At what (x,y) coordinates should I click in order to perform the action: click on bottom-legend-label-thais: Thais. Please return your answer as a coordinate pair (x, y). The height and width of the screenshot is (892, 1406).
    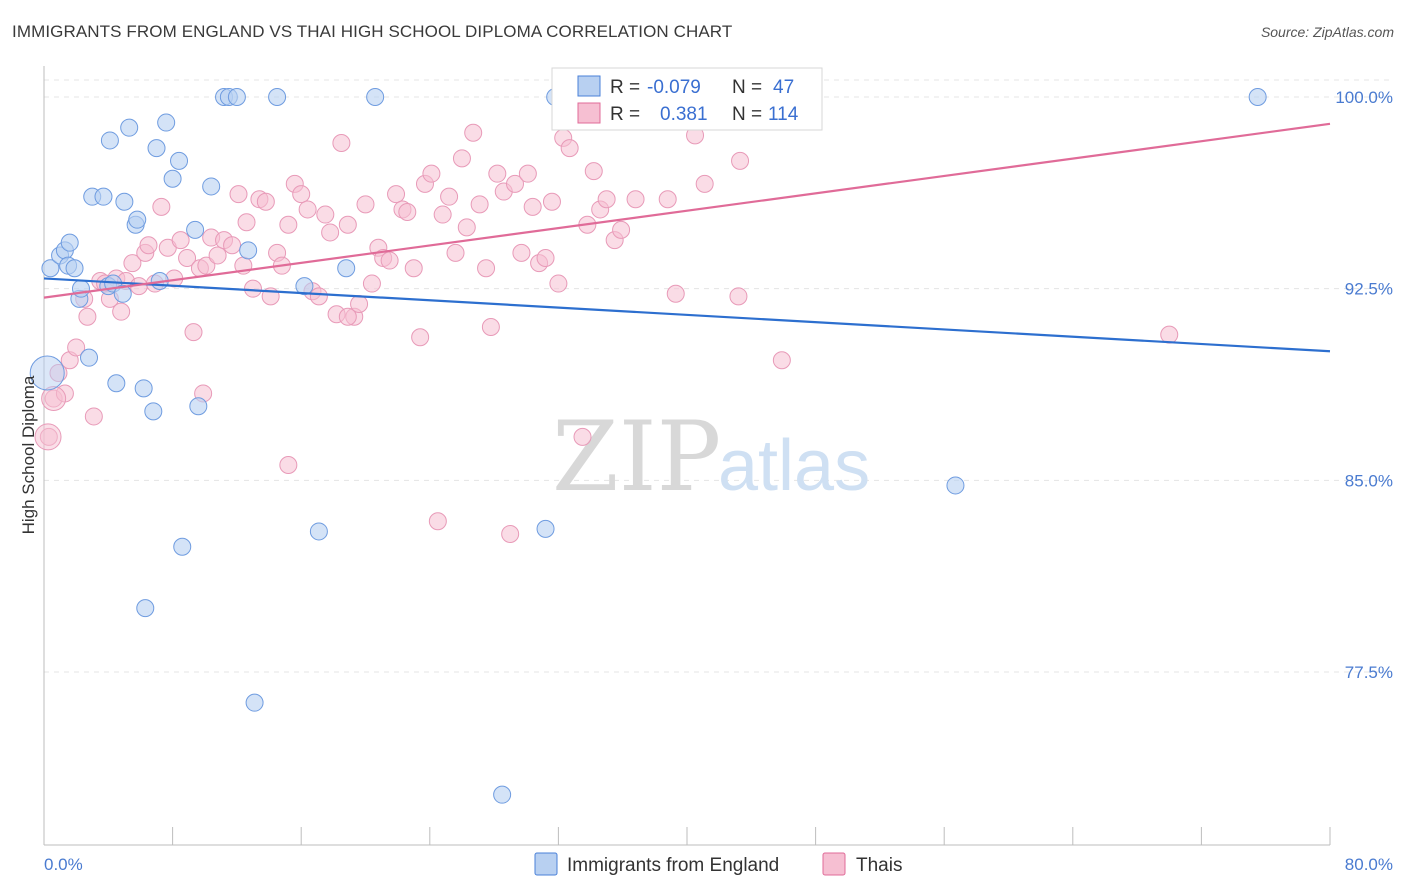
    Looking at the image, I should click on (879, 865).